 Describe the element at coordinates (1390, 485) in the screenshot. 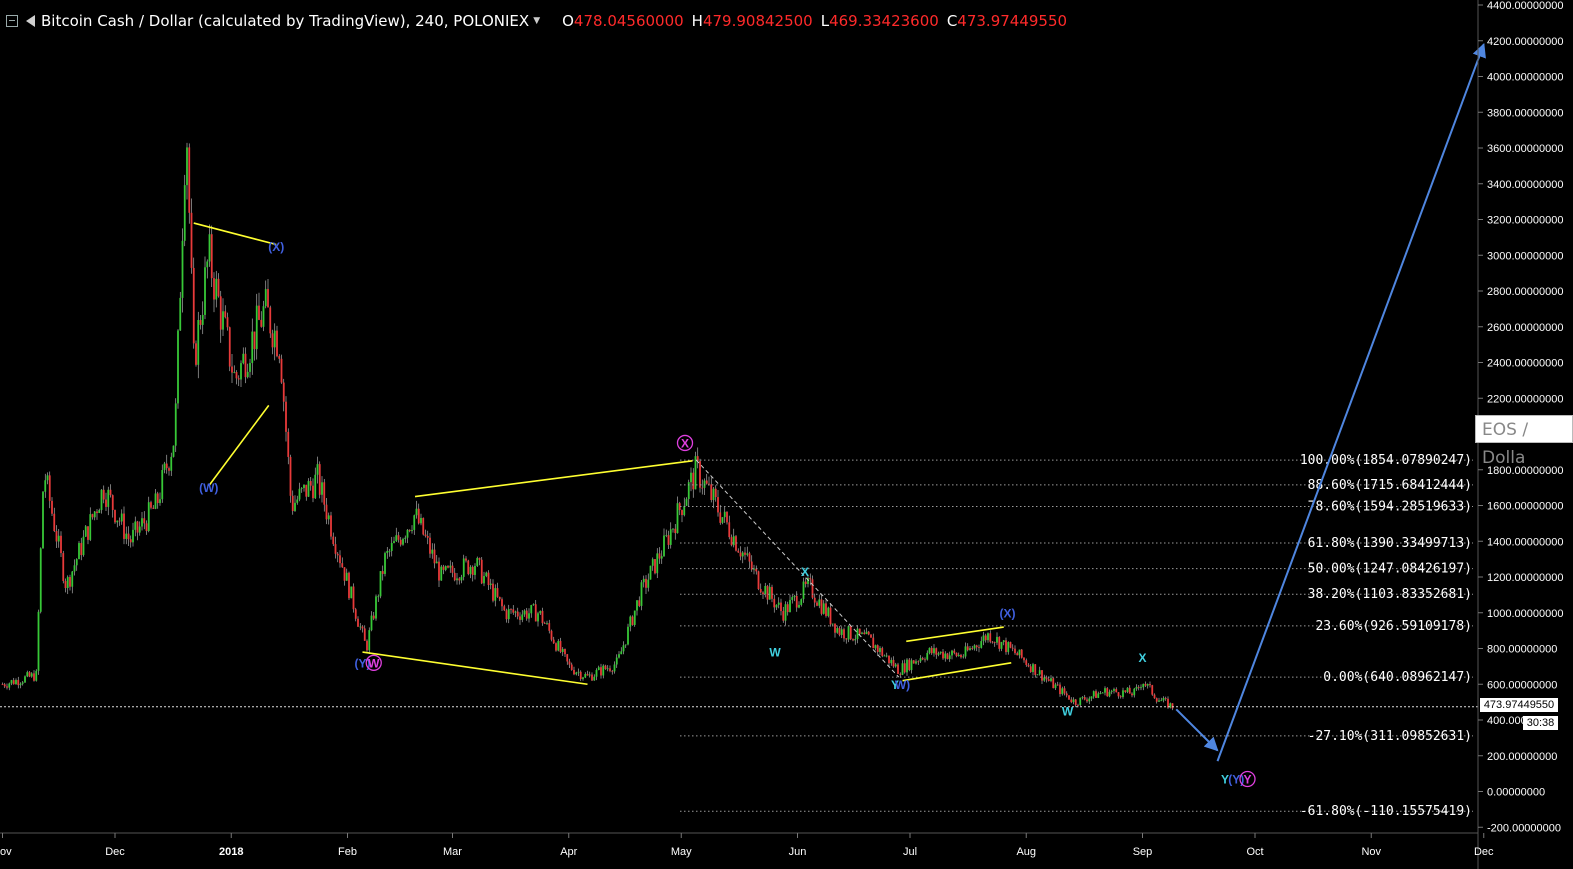

I see `fib-level-label: 88.60%(1715.68412444)` at that location.